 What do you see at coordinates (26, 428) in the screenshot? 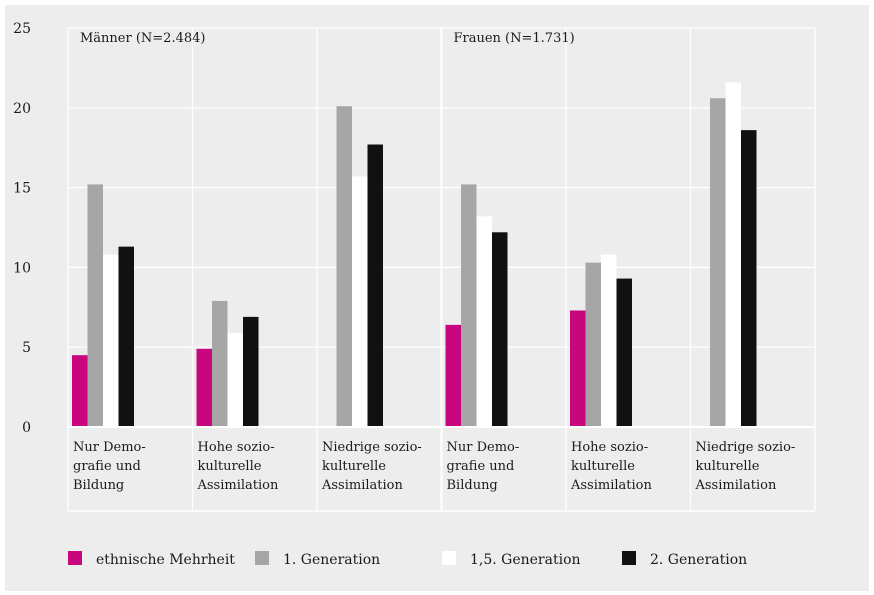
I see `y-tick-label: 0` at bounding box center [26, 428].